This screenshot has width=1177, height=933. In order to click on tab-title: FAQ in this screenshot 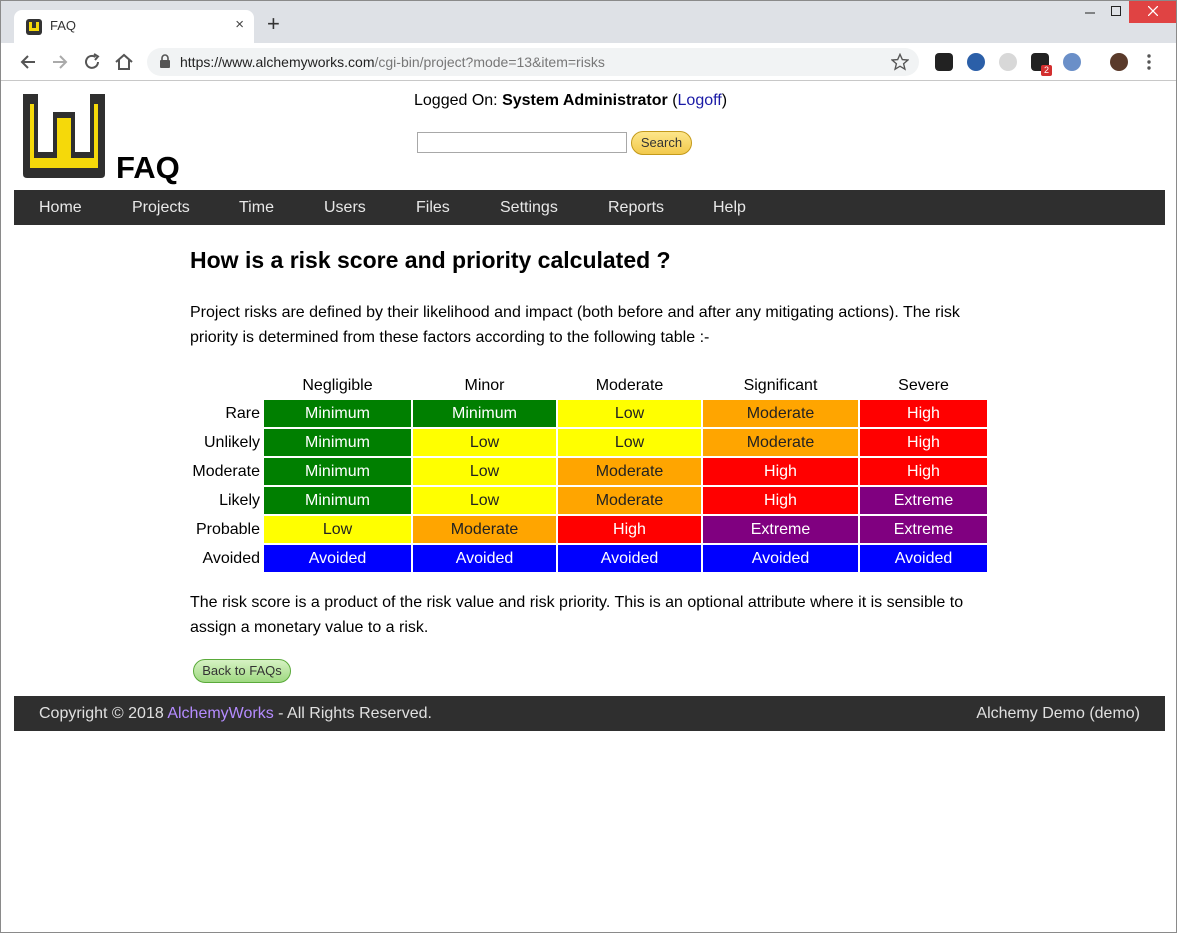, I will do `click(63, 25)`.